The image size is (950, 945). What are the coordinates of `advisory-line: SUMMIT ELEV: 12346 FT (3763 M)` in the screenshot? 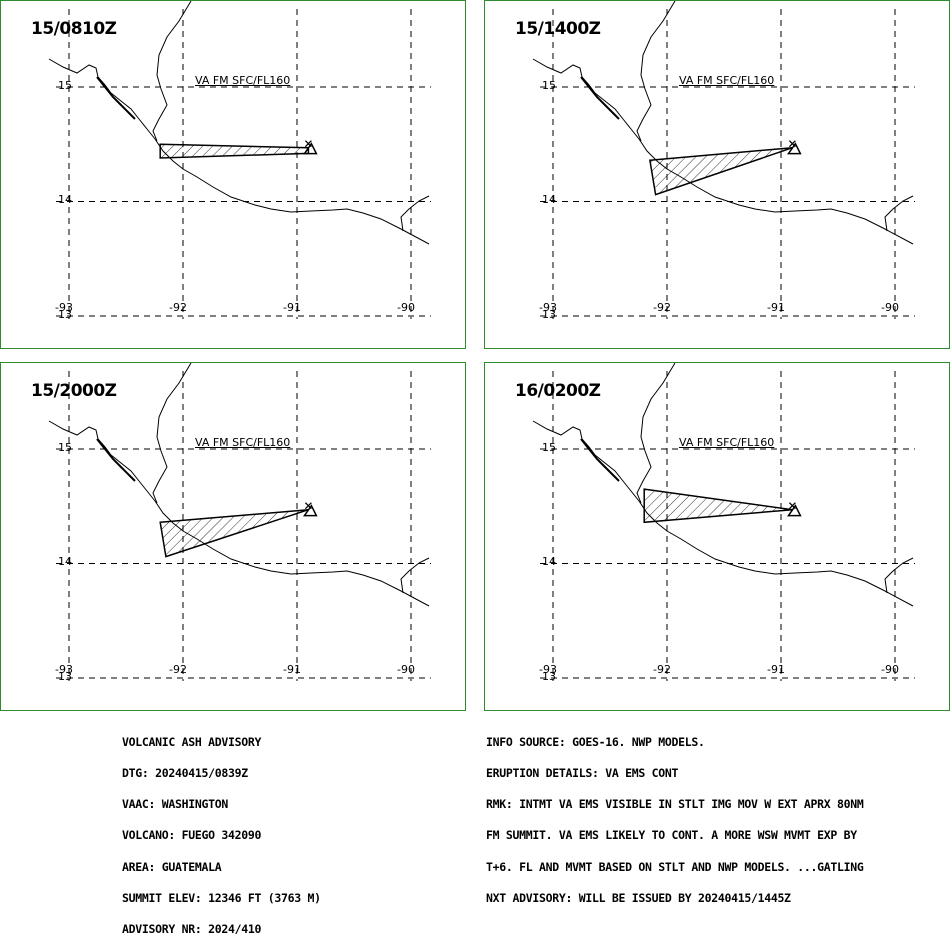 It's located at (221, 897).